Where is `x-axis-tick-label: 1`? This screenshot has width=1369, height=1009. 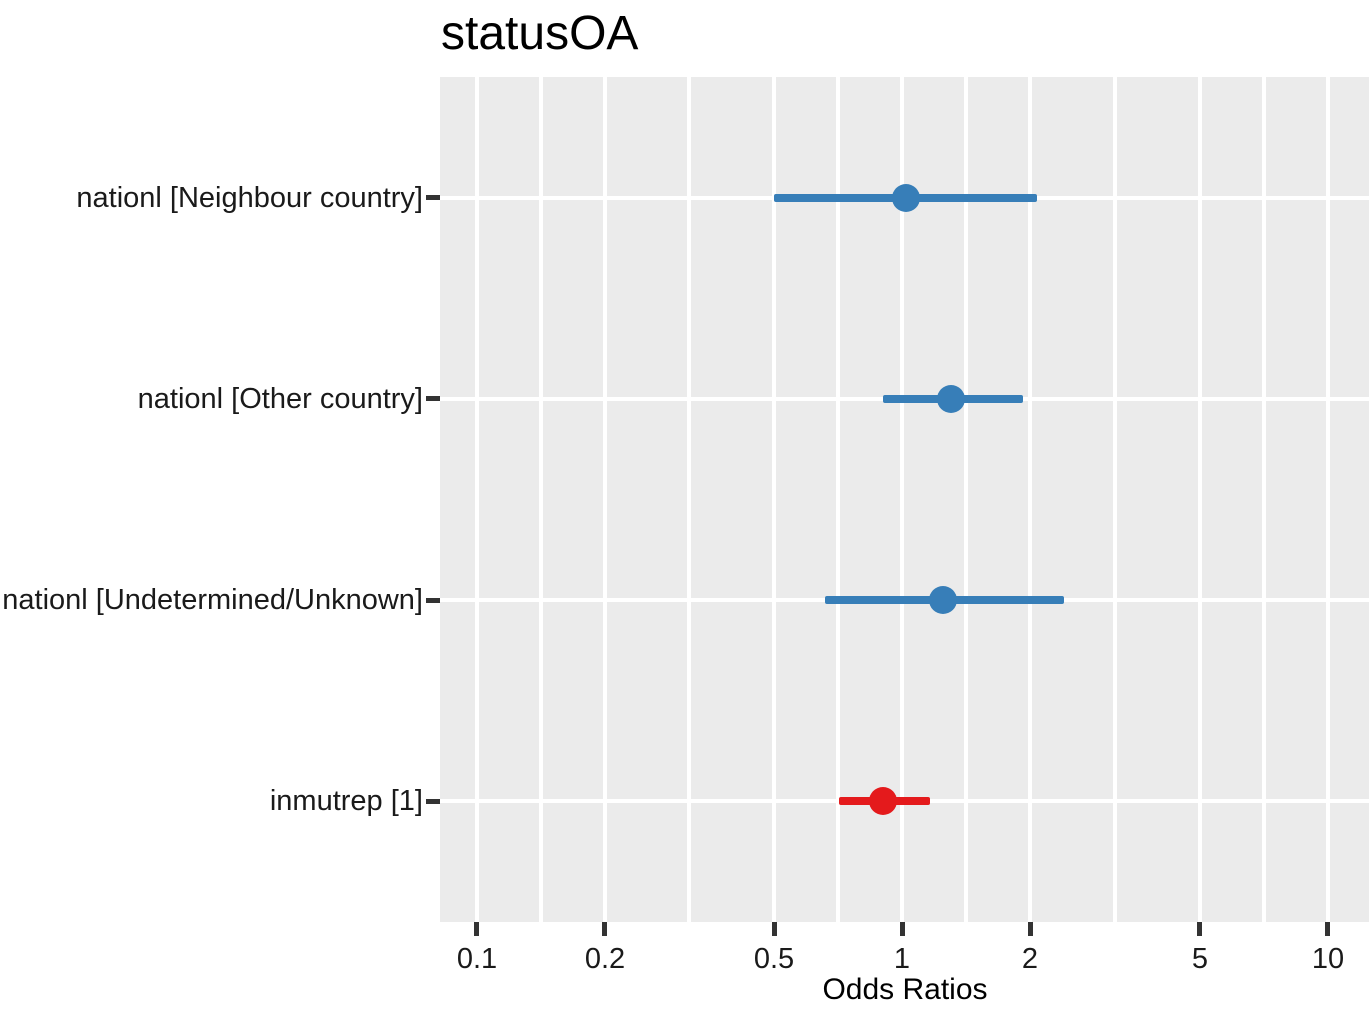
x-axis-tick-label: 1 is located at coordinates (902, 959).